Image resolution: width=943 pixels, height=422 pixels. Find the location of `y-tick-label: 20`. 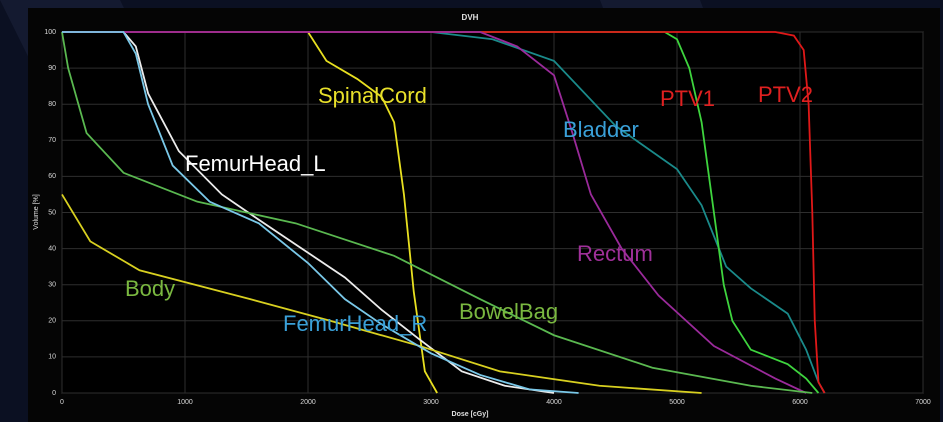

y-tick-label: 20 is located at coordinates (52, 321).